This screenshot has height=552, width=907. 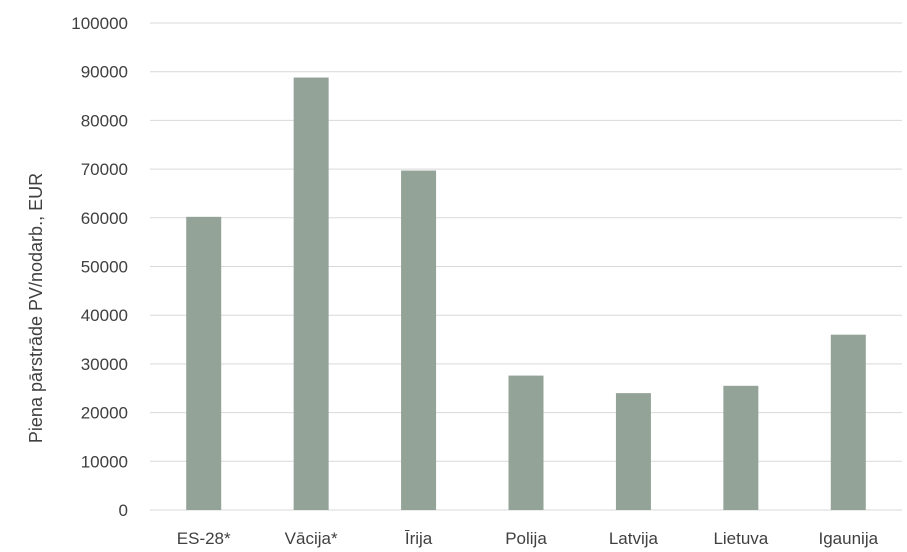 I want to click on y-tick-label: 20000, so click(x=104, y=413).